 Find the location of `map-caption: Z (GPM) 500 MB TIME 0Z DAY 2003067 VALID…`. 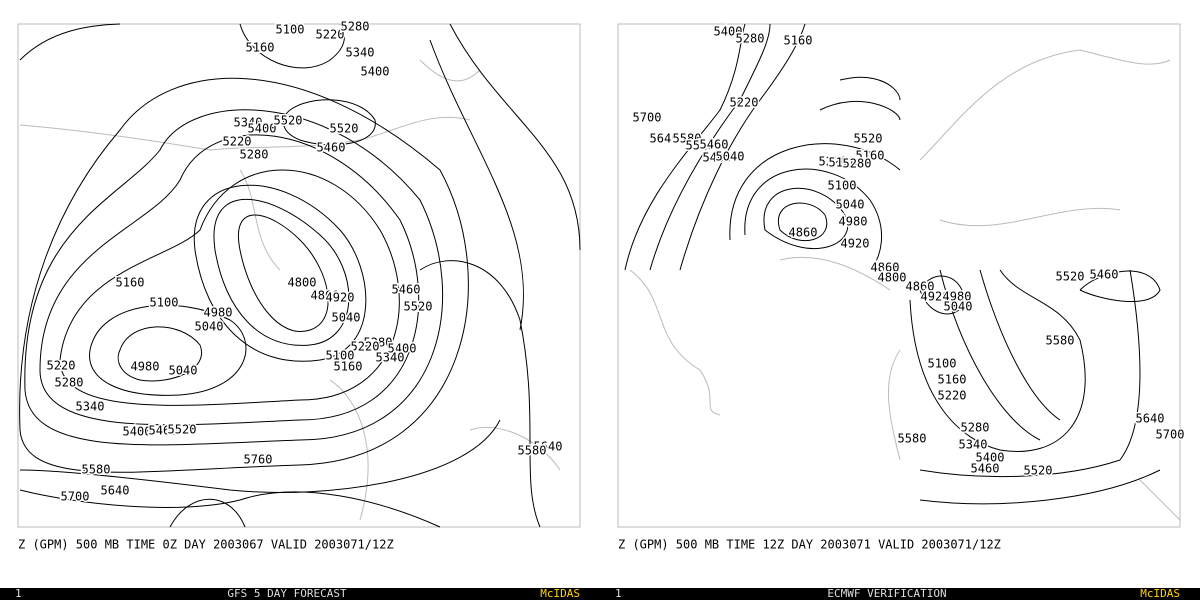

map-caption: Z (GPM) 500 MB TIME 0Z DAY 2003067 VALID… is located at coordinates (206, 545).